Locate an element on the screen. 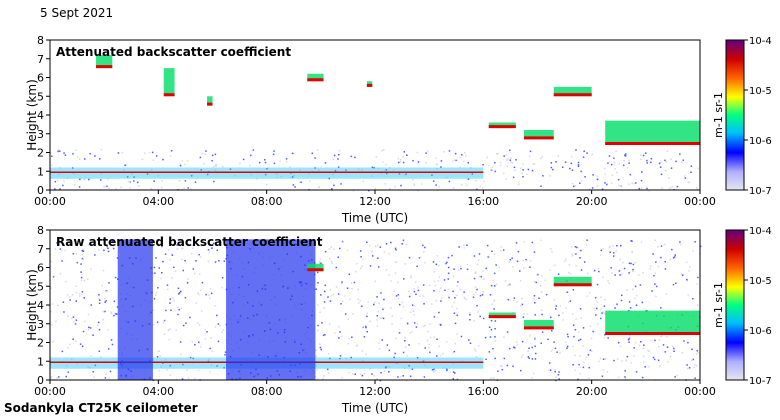  xtick-label: 20:00 is located at coordinates (592, 201).